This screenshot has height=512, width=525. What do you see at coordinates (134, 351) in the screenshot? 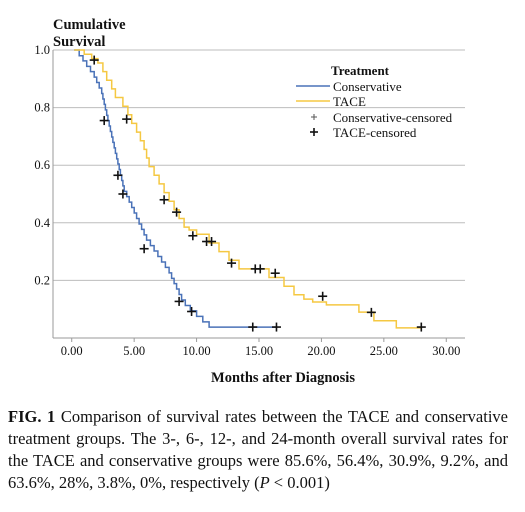
I see `x-tick-label: 5.00` at bounding box center [134, 351].